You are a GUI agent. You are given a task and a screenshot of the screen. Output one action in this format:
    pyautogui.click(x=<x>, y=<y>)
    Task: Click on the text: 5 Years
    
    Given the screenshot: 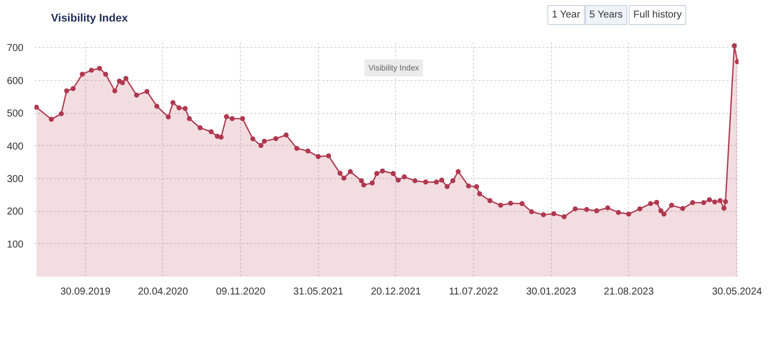 What is the action you would take?
    pyautogui.click(x=606, y=15)
    